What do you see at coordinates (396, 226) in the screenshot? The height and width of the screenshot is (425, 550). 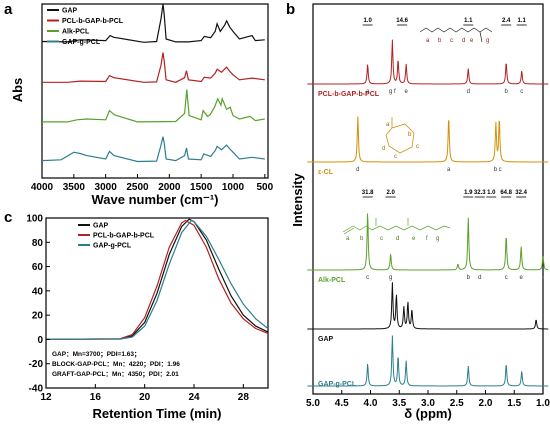 I see `alk-pcl-structure` at bounding box center [396, 226].